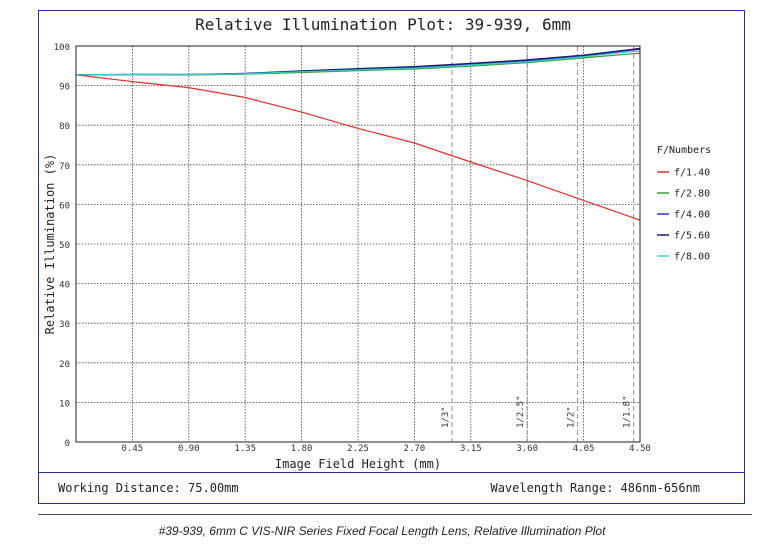 The width and height of the screenshot is (764, 546). What do you see at coordinates (692, 257) in the screenshot?
I see `legend-entry: f/8.00` at bounding box center [692, 257].